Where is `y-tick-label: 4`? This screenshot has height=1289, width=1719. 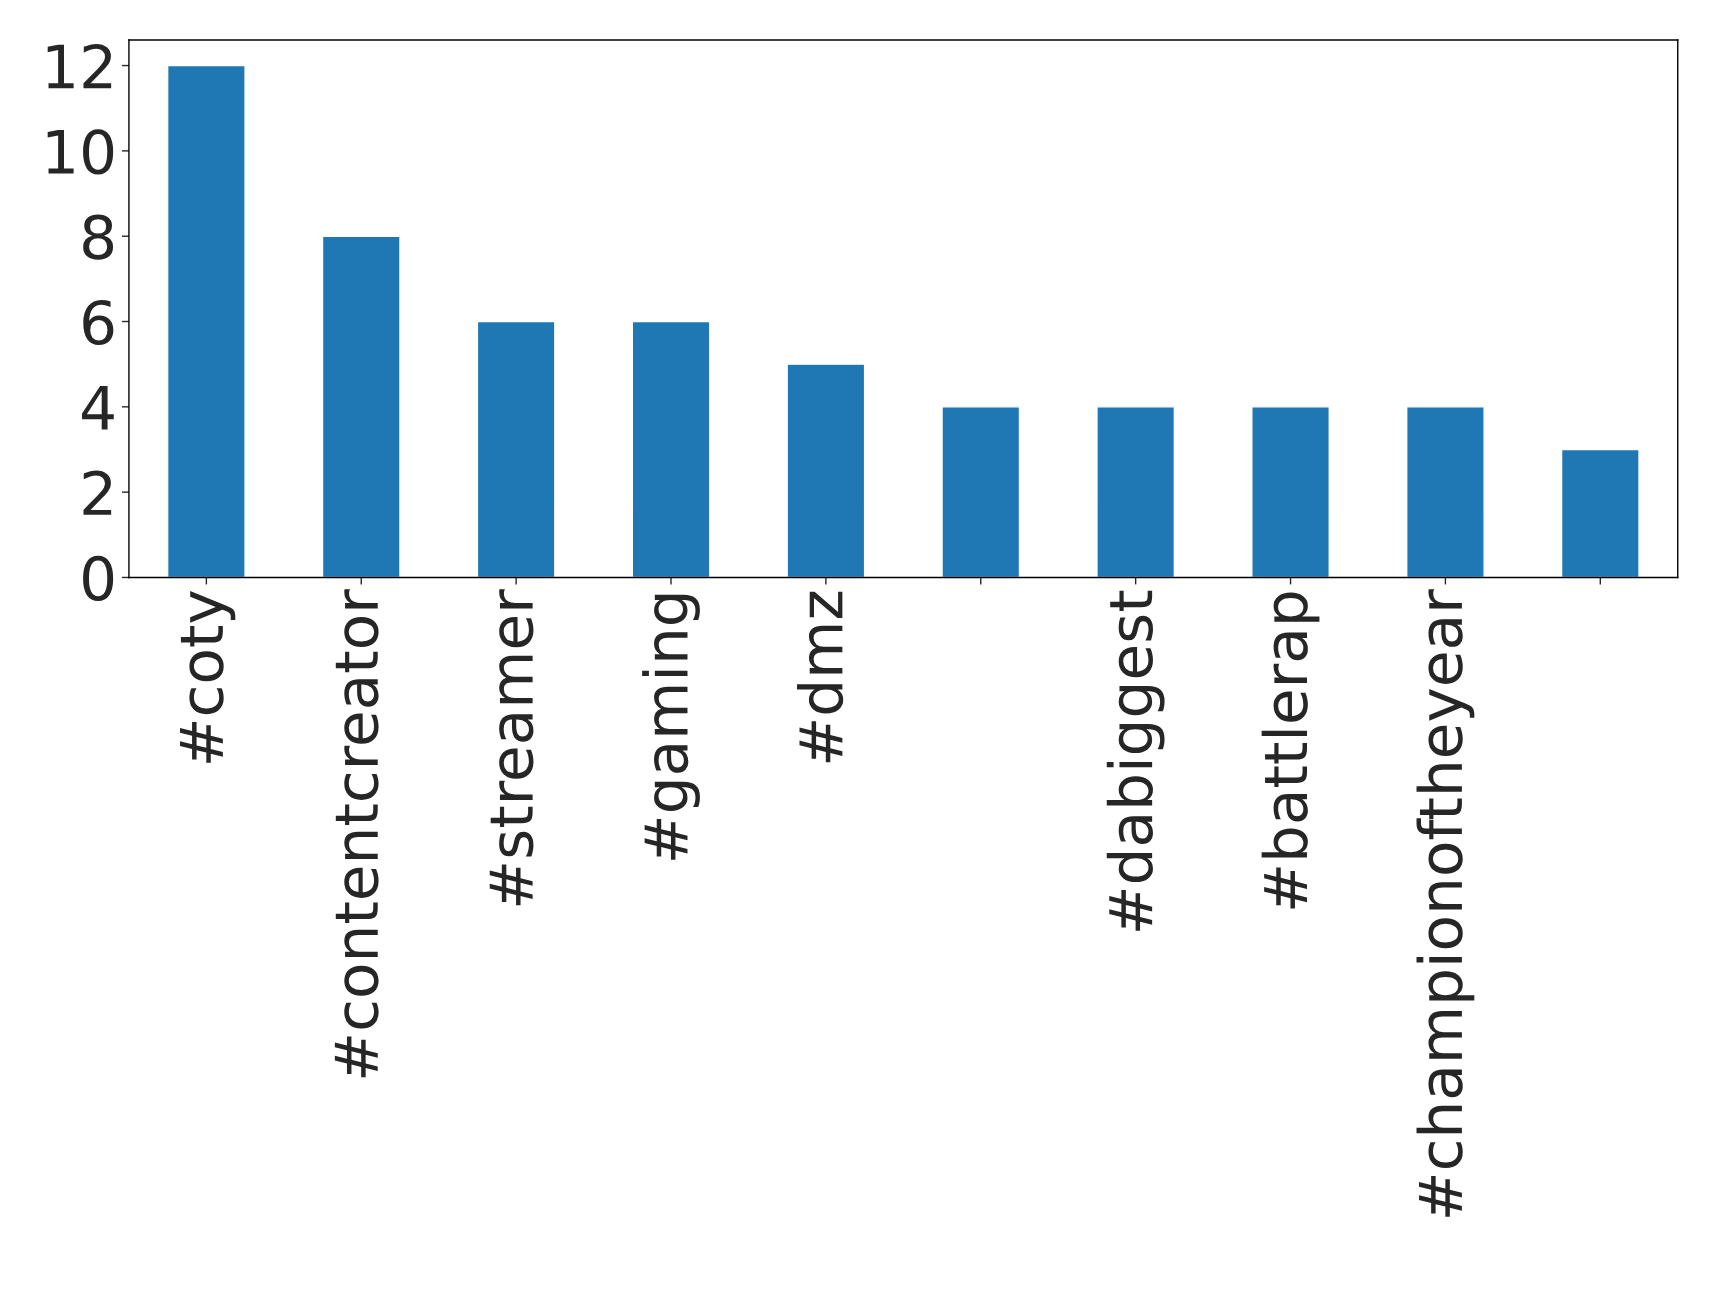 y-tick-label: 4 is located at coordinates (98, 407).